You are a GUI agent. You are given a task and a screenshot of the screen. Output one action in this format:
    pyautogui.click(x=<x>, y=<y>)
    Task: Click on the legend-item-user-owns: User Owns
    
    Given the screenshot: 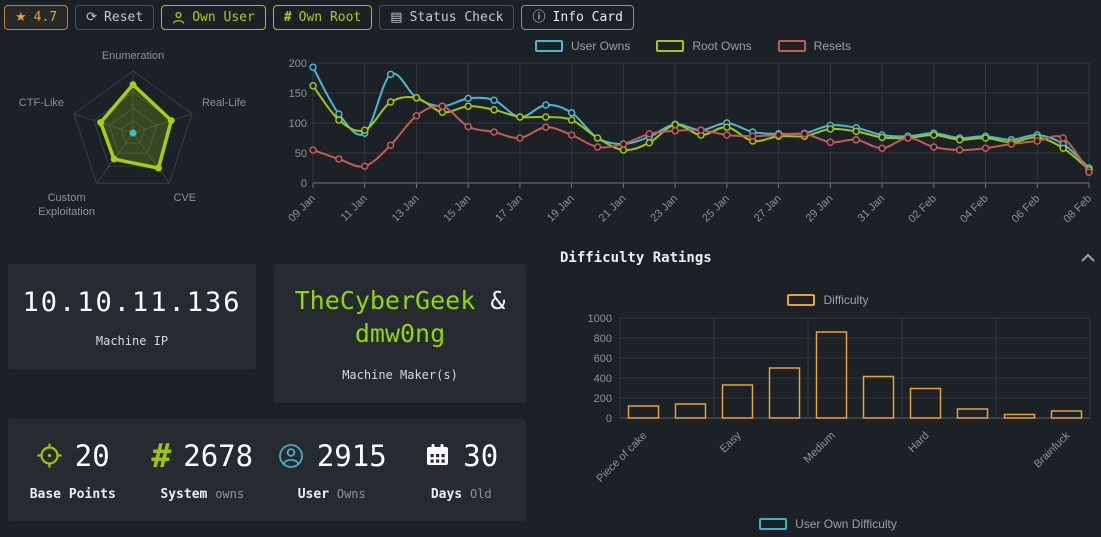 What is the action you would take?
    pyautogui.click(x=582, y=46)
    